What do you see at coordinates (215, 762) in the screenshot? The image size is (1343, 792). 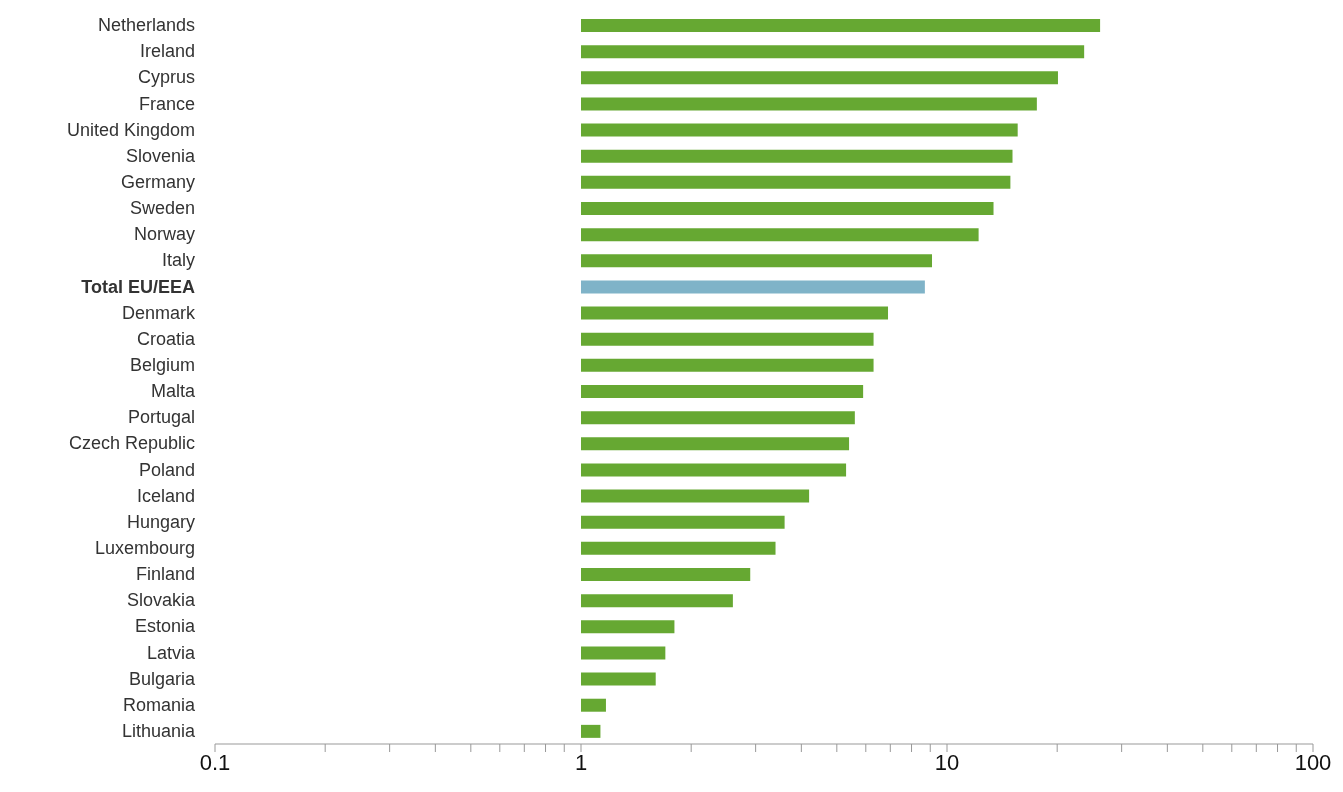 I see `x-tick-label: 0.1` at bounding box center [215, 762].